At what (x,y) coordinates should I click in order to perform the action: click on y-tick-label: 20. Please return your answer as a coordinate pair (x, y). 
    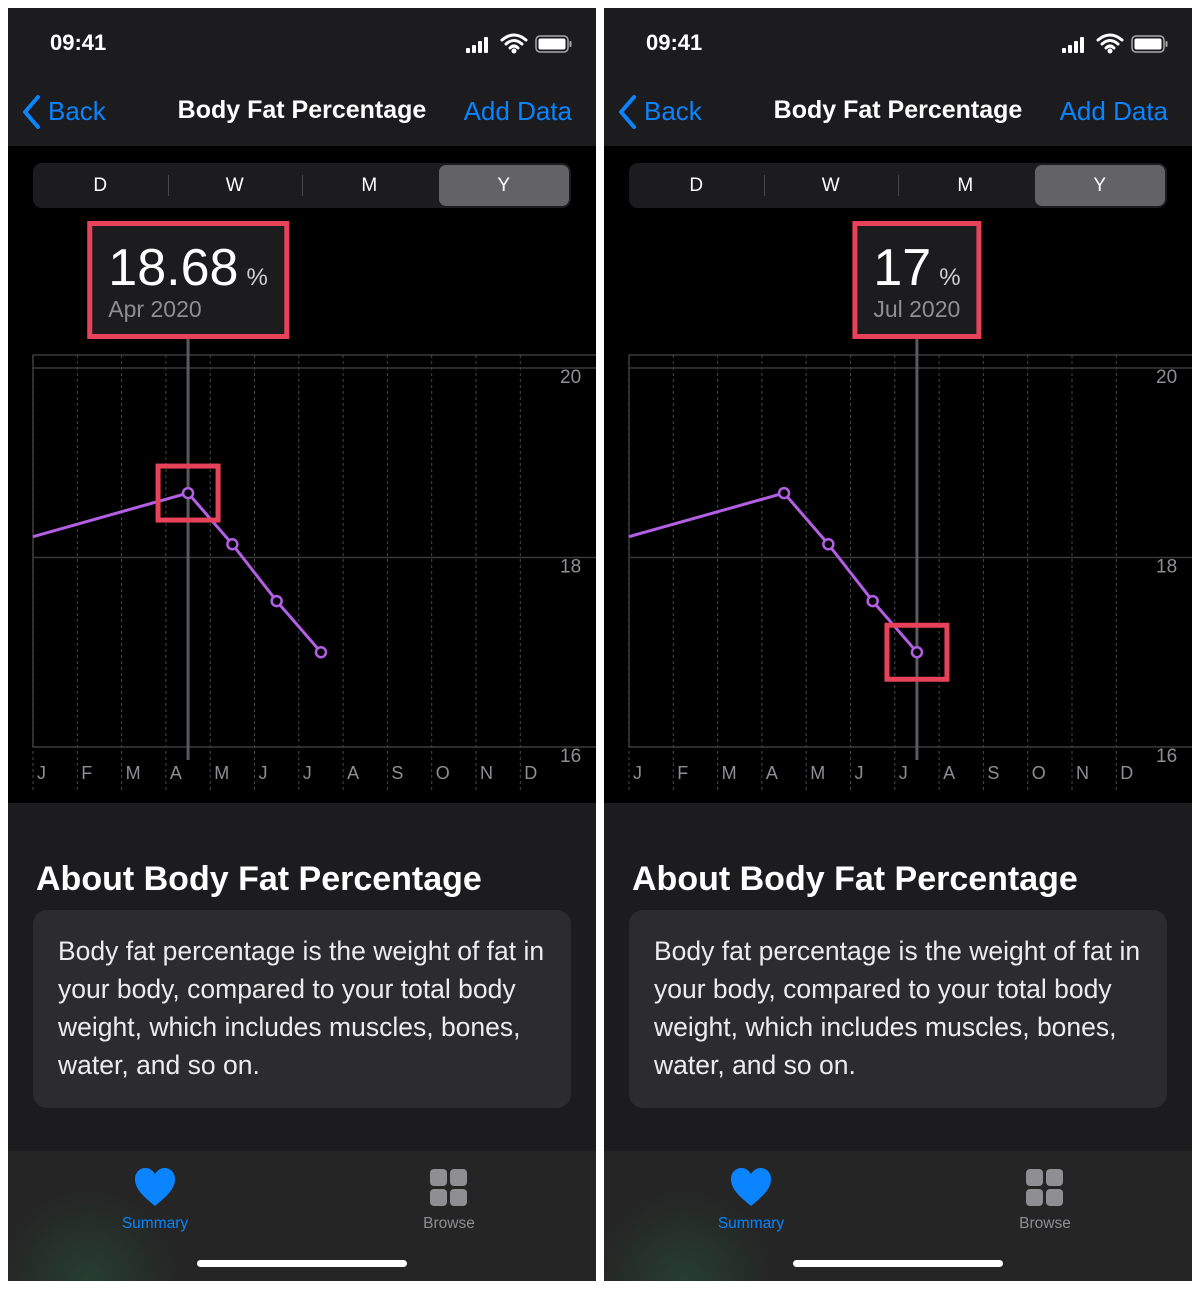
    Looking at the image, I should click on (1166, 377).